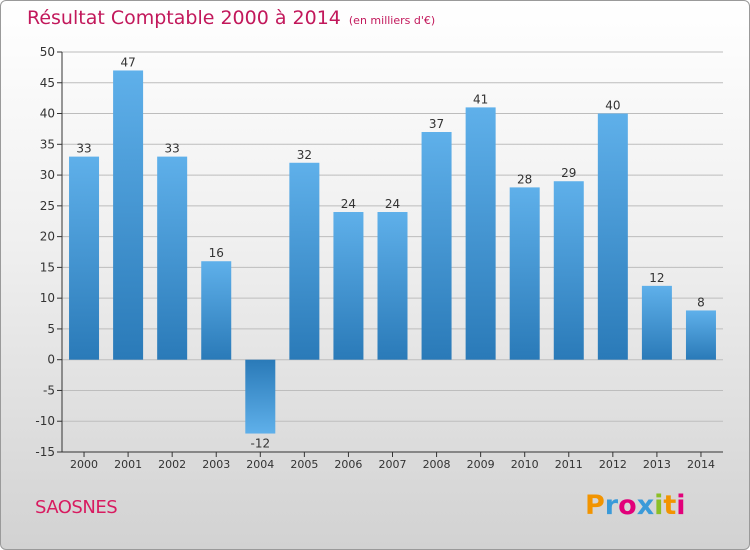 The image size is (750, 550). What do you see at coordinates (47, 175) in the screenshot?
I see `y-tick-label: 30` at bounding box center [47, 175].